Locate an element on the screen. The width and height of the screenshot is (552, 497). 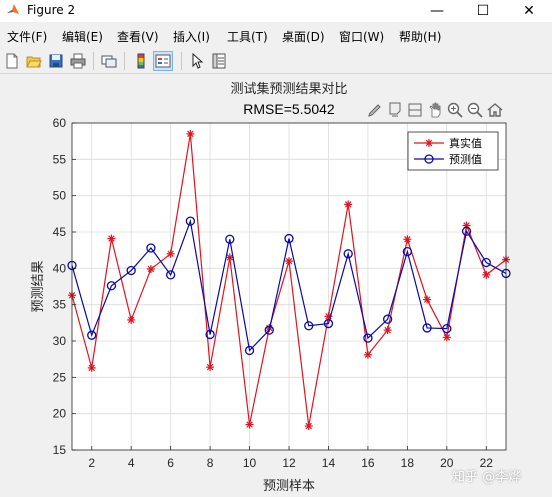
menu-edit: 编辑(E) is located at coordinates (82, 37).